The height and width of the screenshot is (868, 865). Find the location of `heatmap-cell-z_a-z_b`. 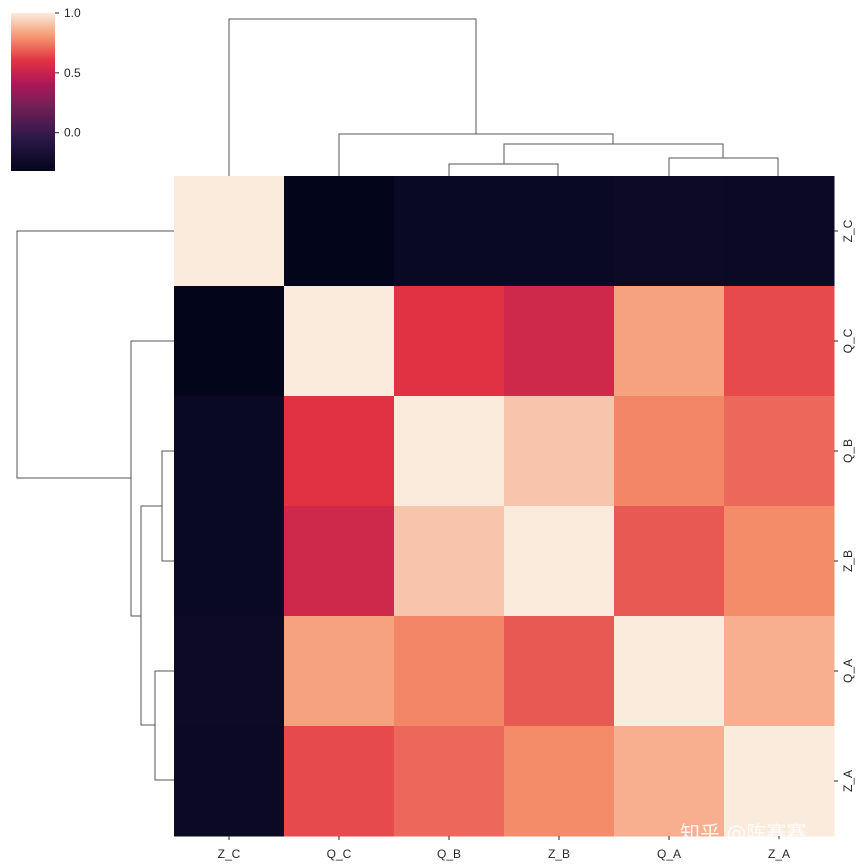

heatmap-cell-z_a-z_b is located at coordinates (559, 781).